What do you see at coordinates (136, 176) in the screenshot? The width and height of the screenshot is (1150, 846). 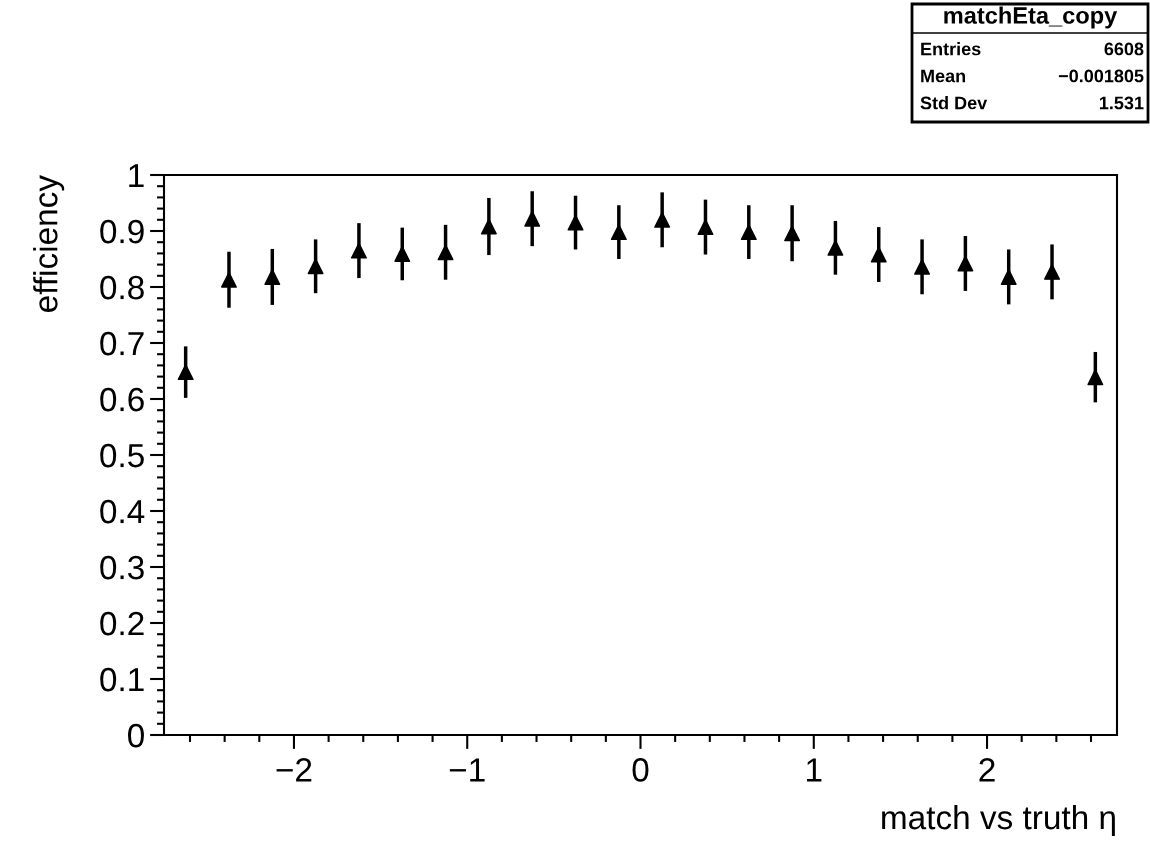 I see `y-tick-label: 1` at bounding box center [136, 176].